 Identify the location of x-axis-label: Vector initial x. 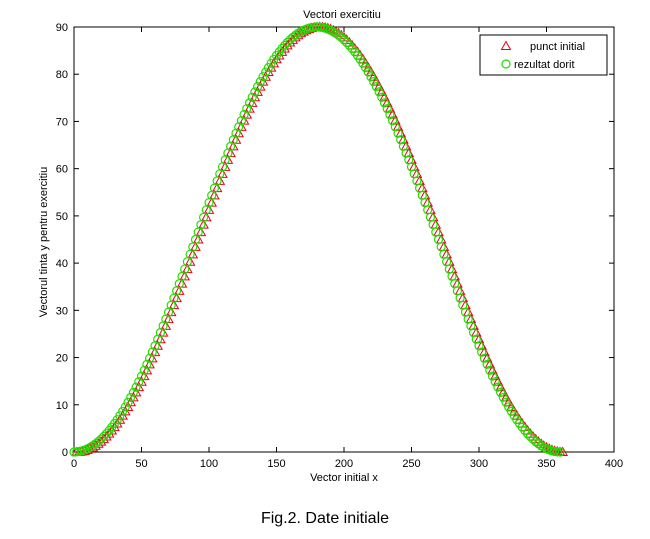
(344, 478).